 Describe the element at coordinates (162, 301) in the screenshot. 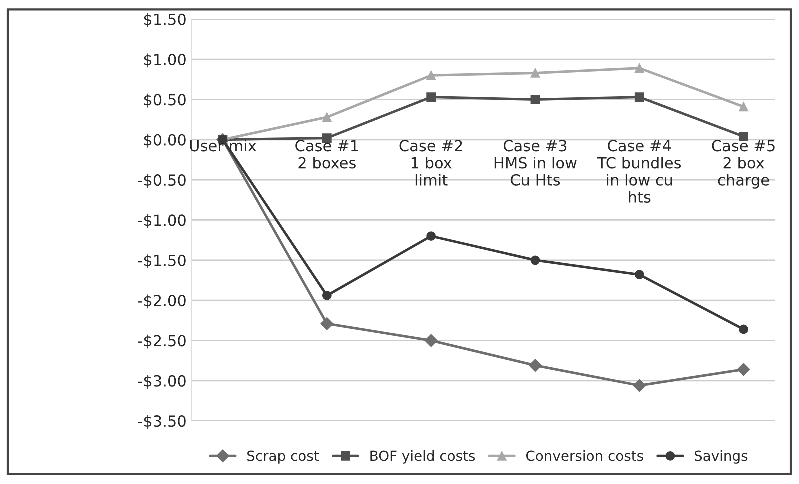

I see `y-tick-label: -$2.00` at that location.